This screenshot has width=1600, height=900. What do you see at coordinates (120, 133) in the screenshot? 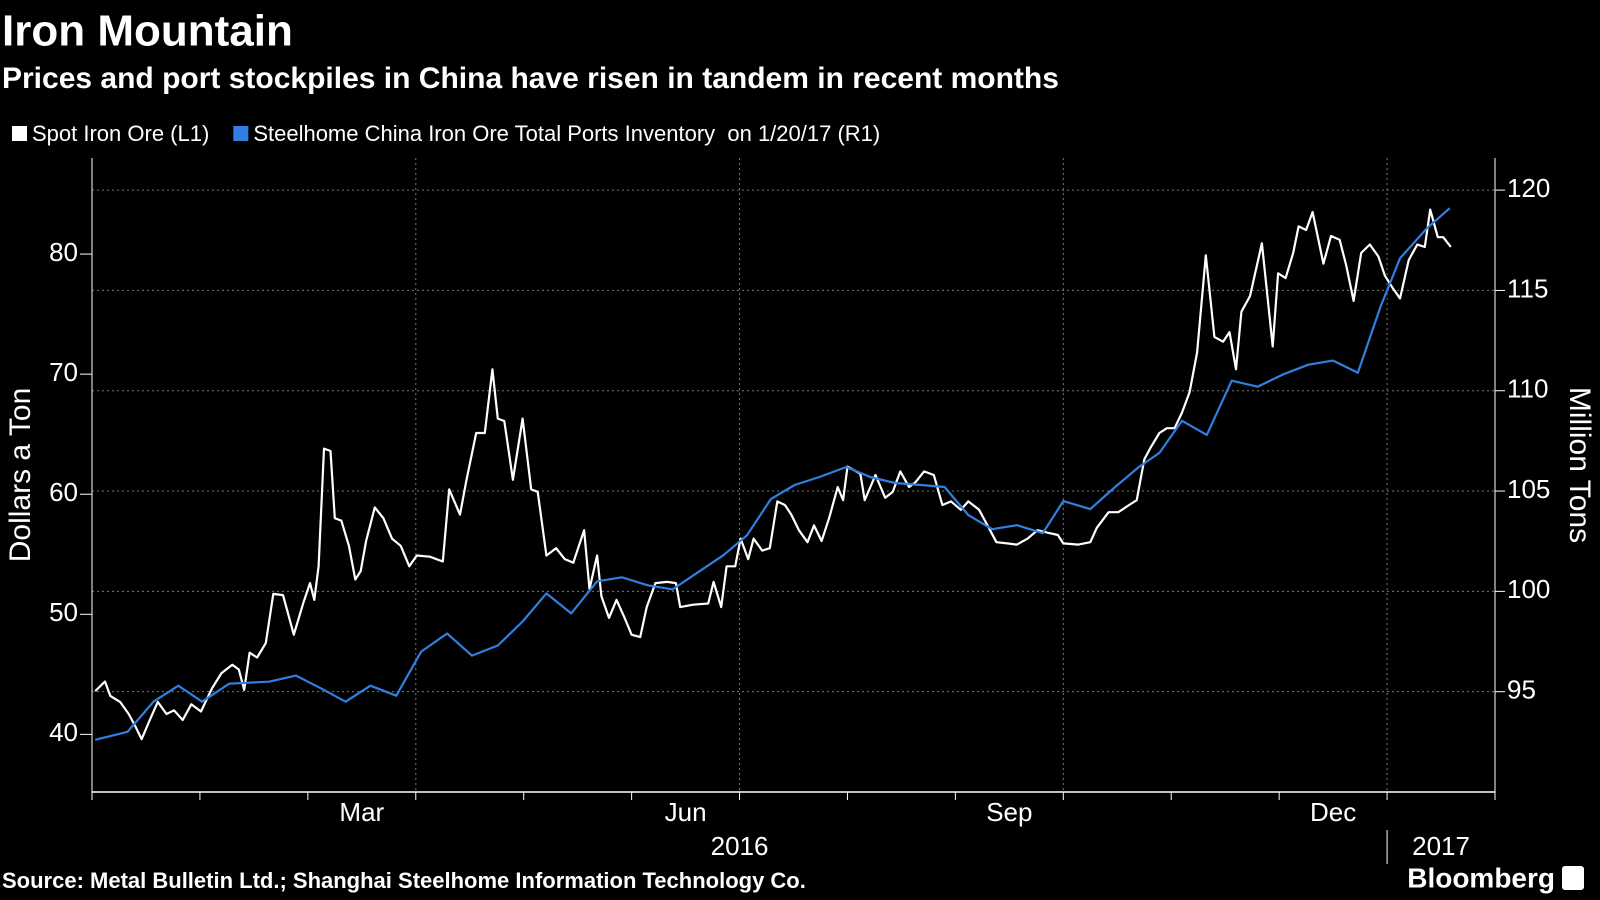
I see `legend-label: Spot Iron Ore (L1)` at bounding box center [120, 133].